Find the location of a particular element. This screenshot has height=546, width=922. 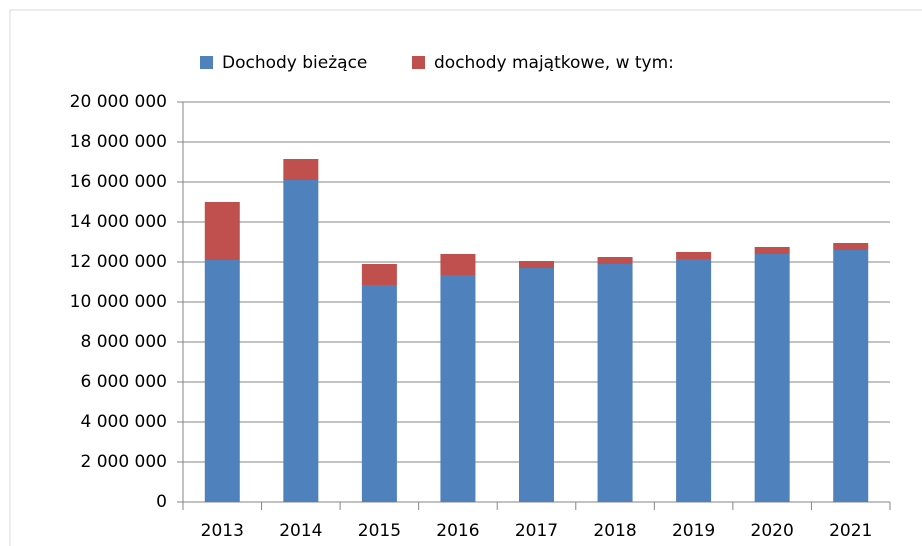

legend-label: dochody majątkowe, w tym: is located at coordinates (554, 63).